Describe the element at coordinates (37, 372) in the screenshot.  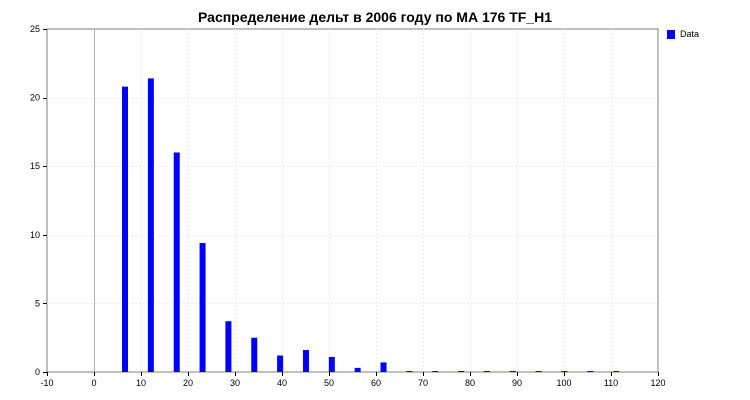
I see `y-tick-label: 0` at that location.